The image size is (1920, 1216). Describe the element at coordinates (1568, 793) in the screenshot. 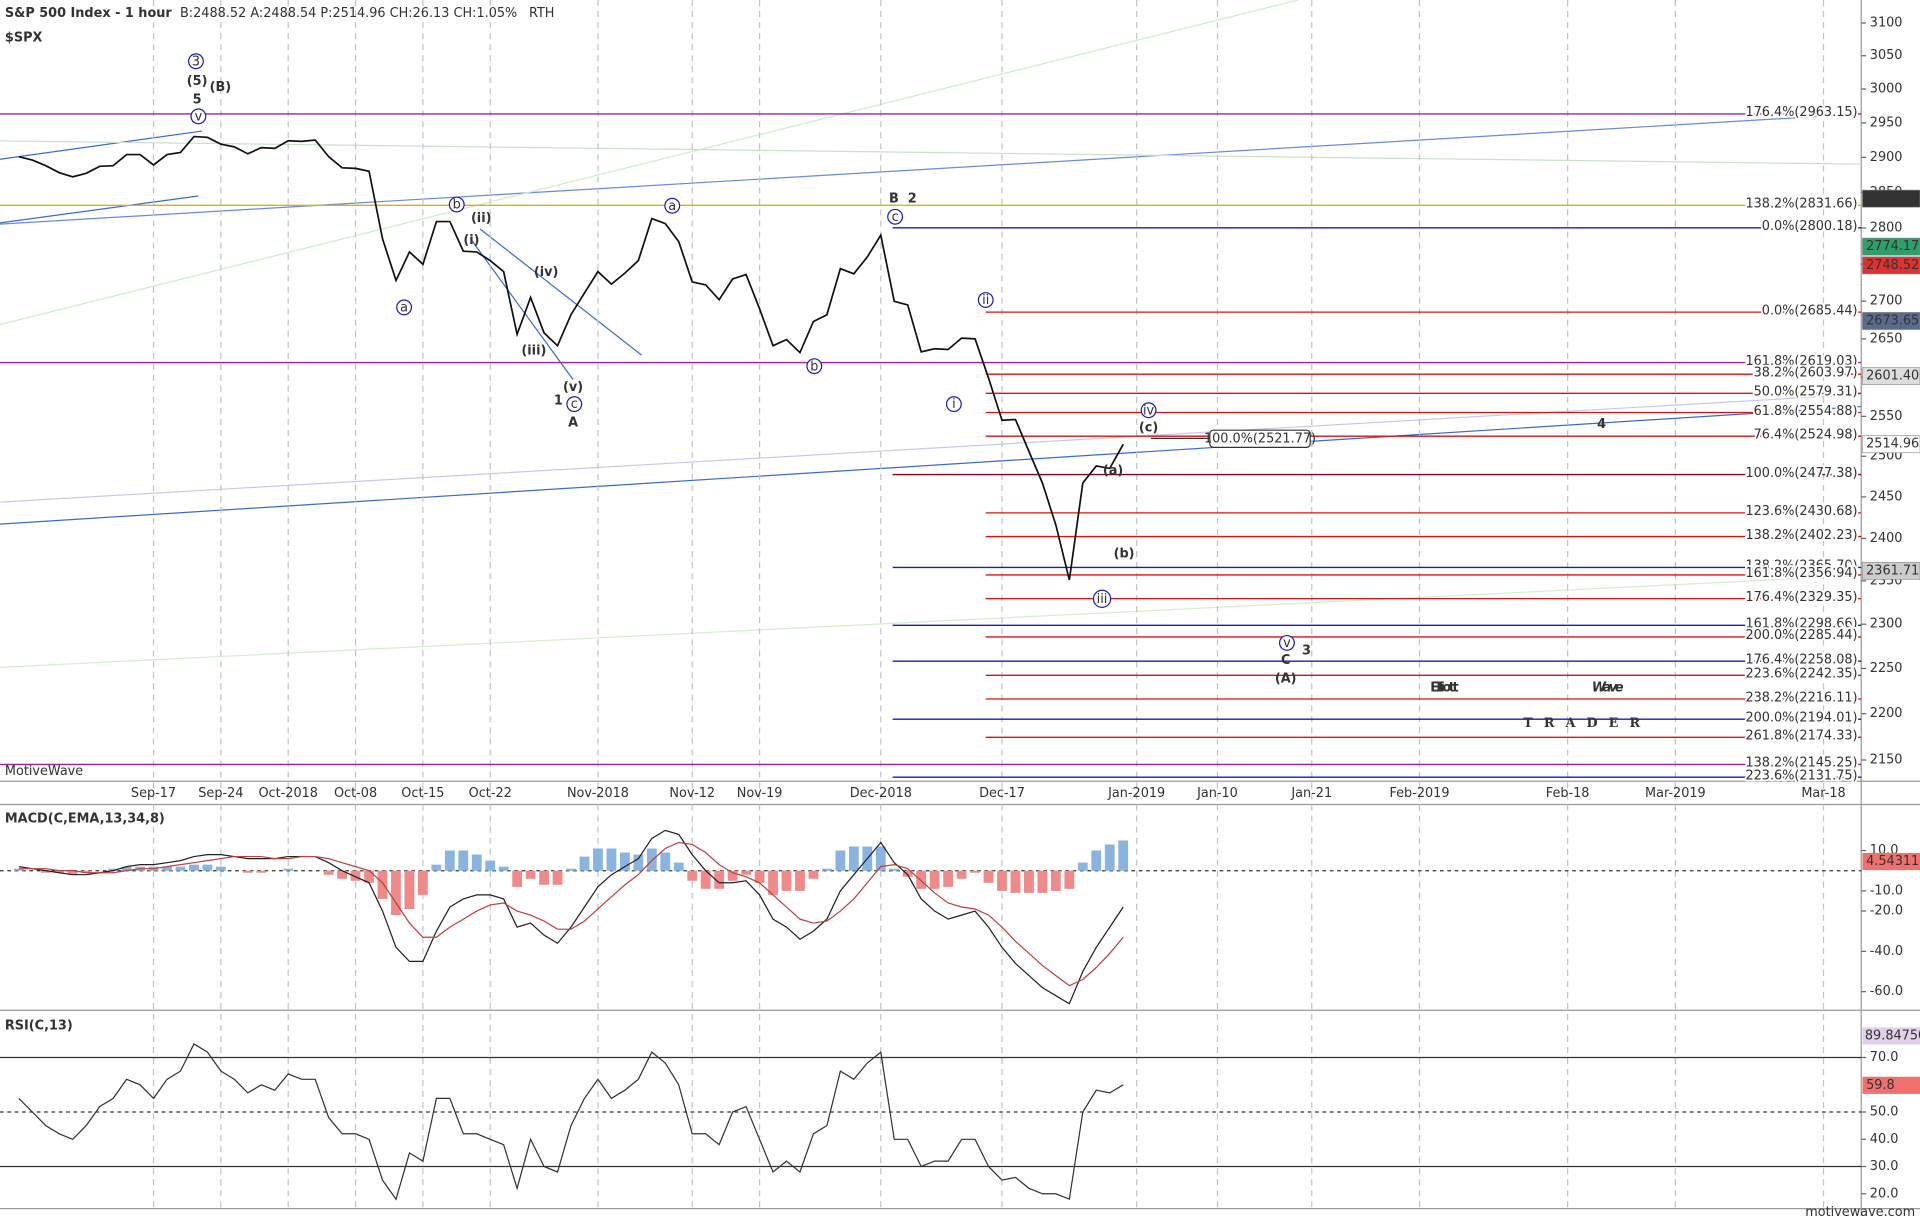

I see `x-tick-label: Feb-18` at that location.